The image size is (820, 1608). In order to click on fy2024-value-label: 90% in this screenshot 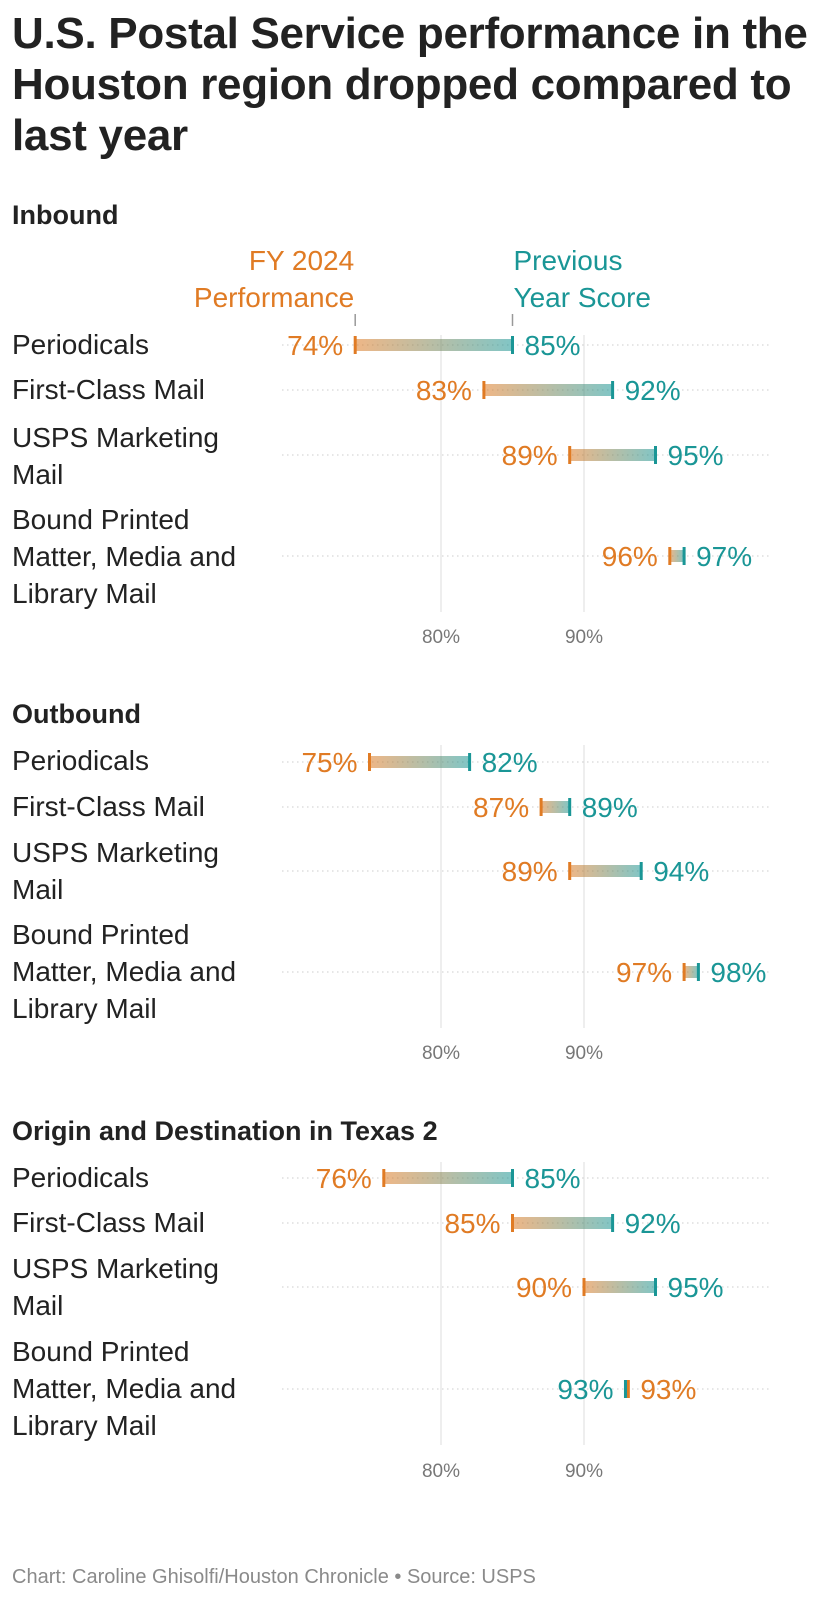, I will do `click(544, 1287)`.